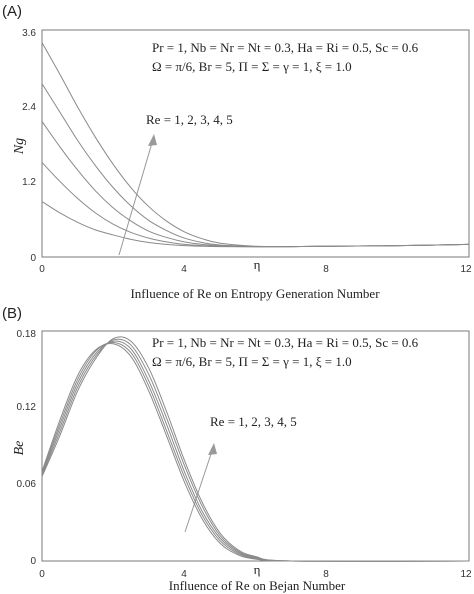  I want to click on panel-a-trend-arrowhead, so click(152, 140).